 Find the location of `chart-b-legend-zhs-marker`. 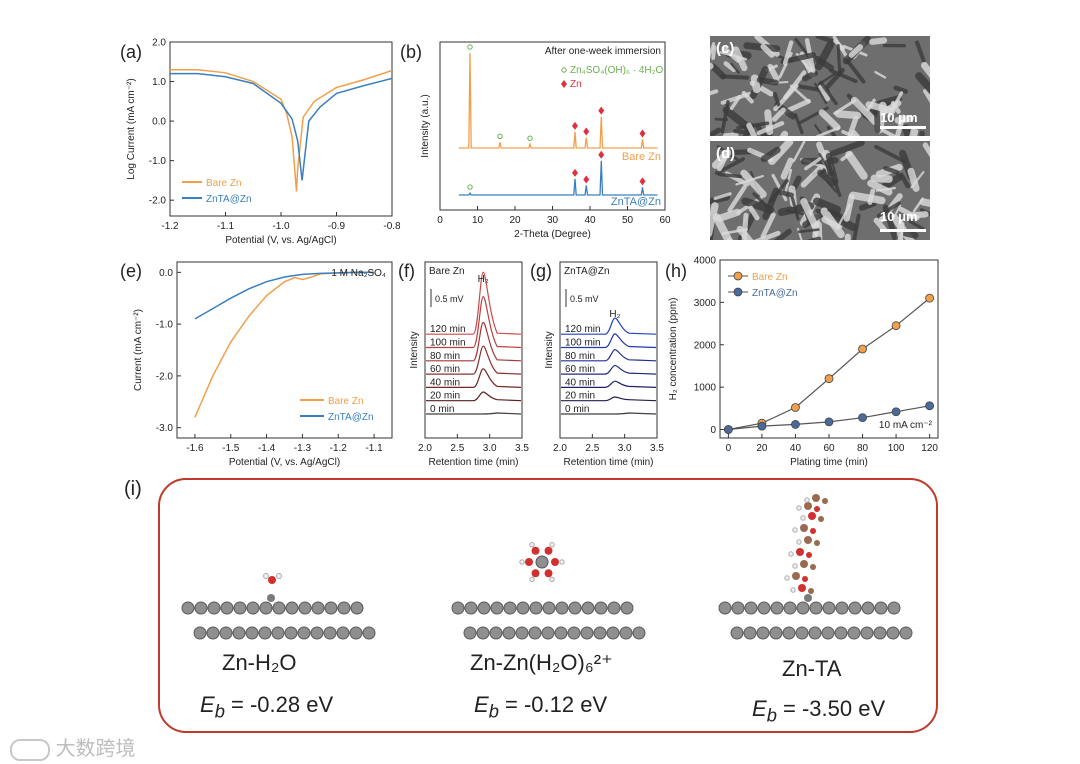

chart-b-legend-zhs-marker is located at coordinates (564, 70).